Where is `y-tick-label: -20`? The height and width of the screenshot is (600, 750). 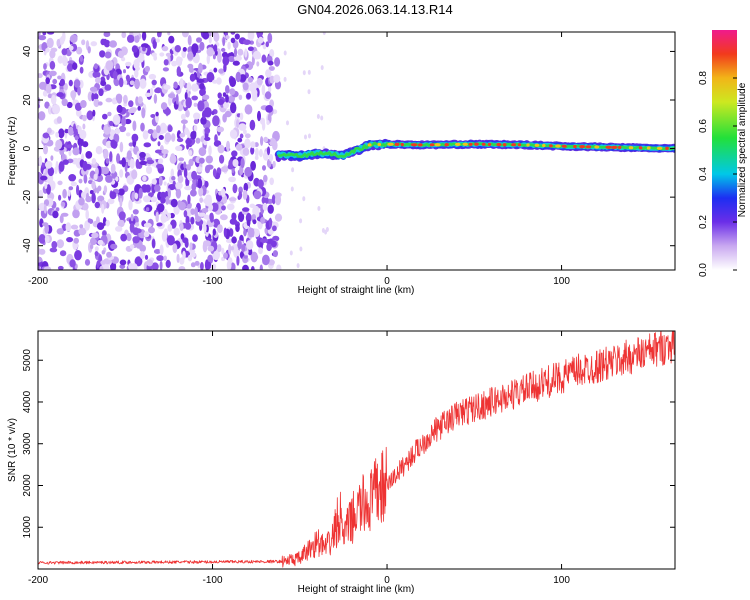
y-tick-label: -20 is located at coordinates (27, 196).